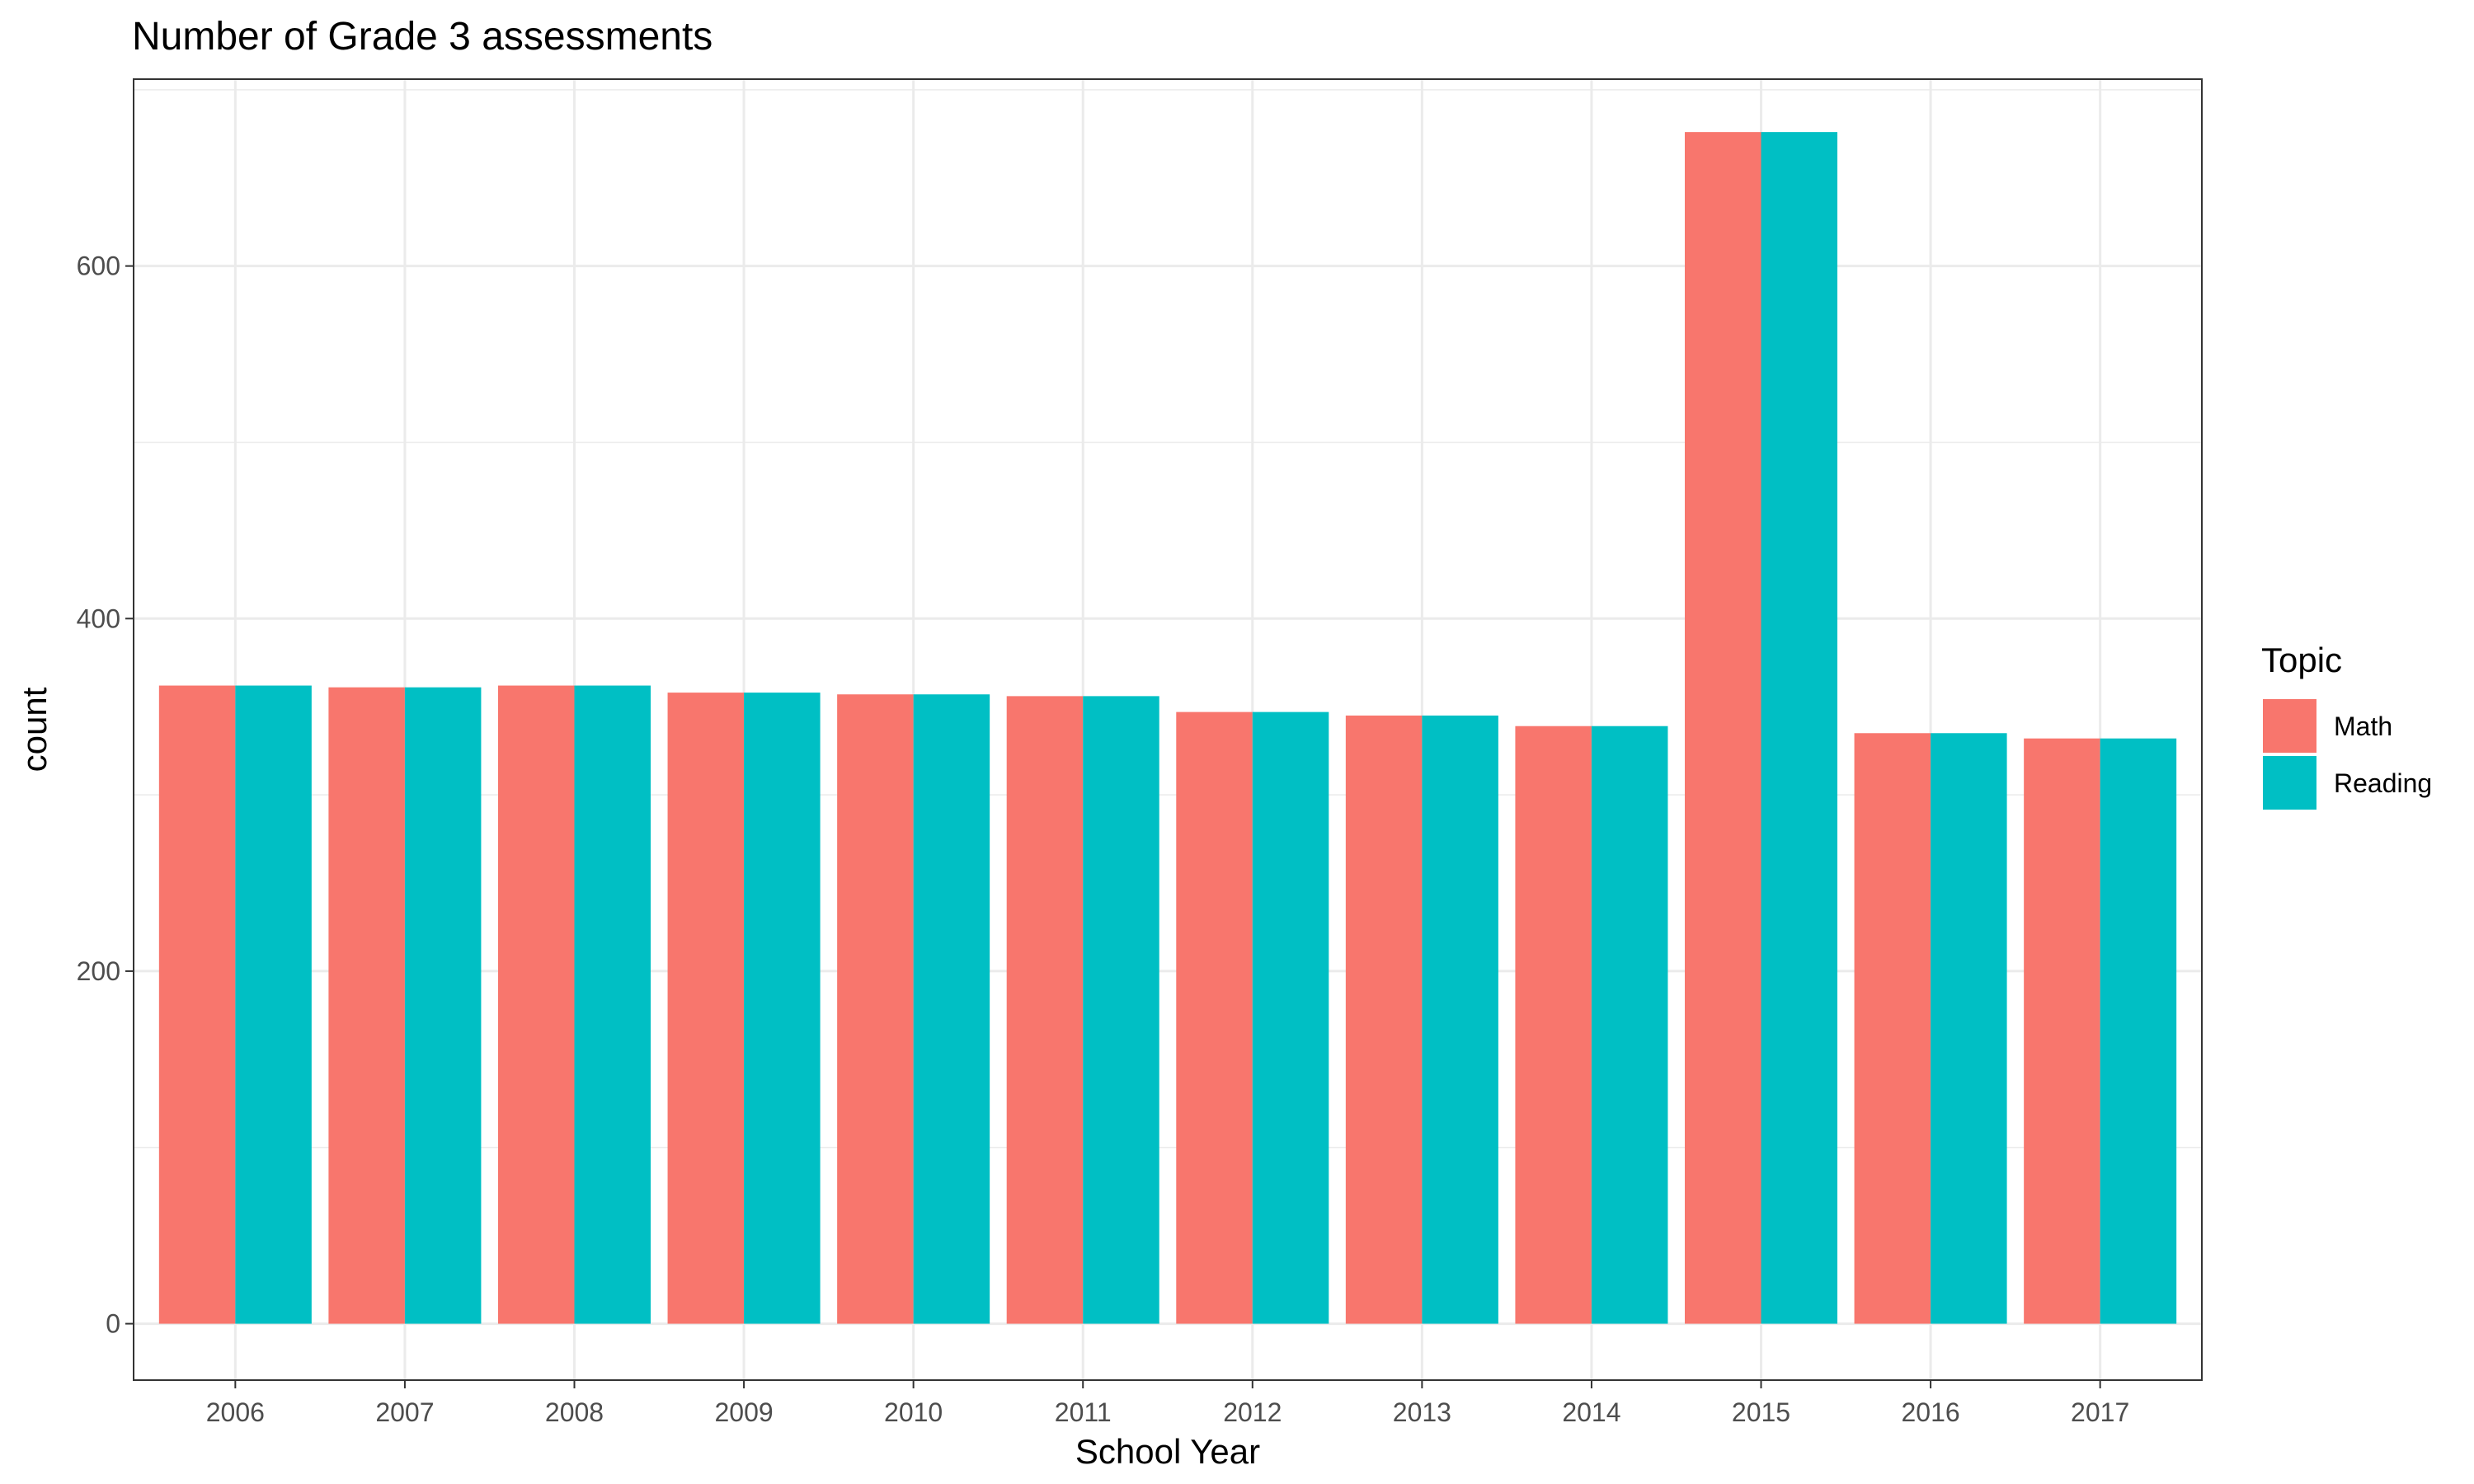  What do you see at coordinates (113, 1324) in the screenshot?
I see `y-tick-label: 0` at bounding box center [113, 1324].